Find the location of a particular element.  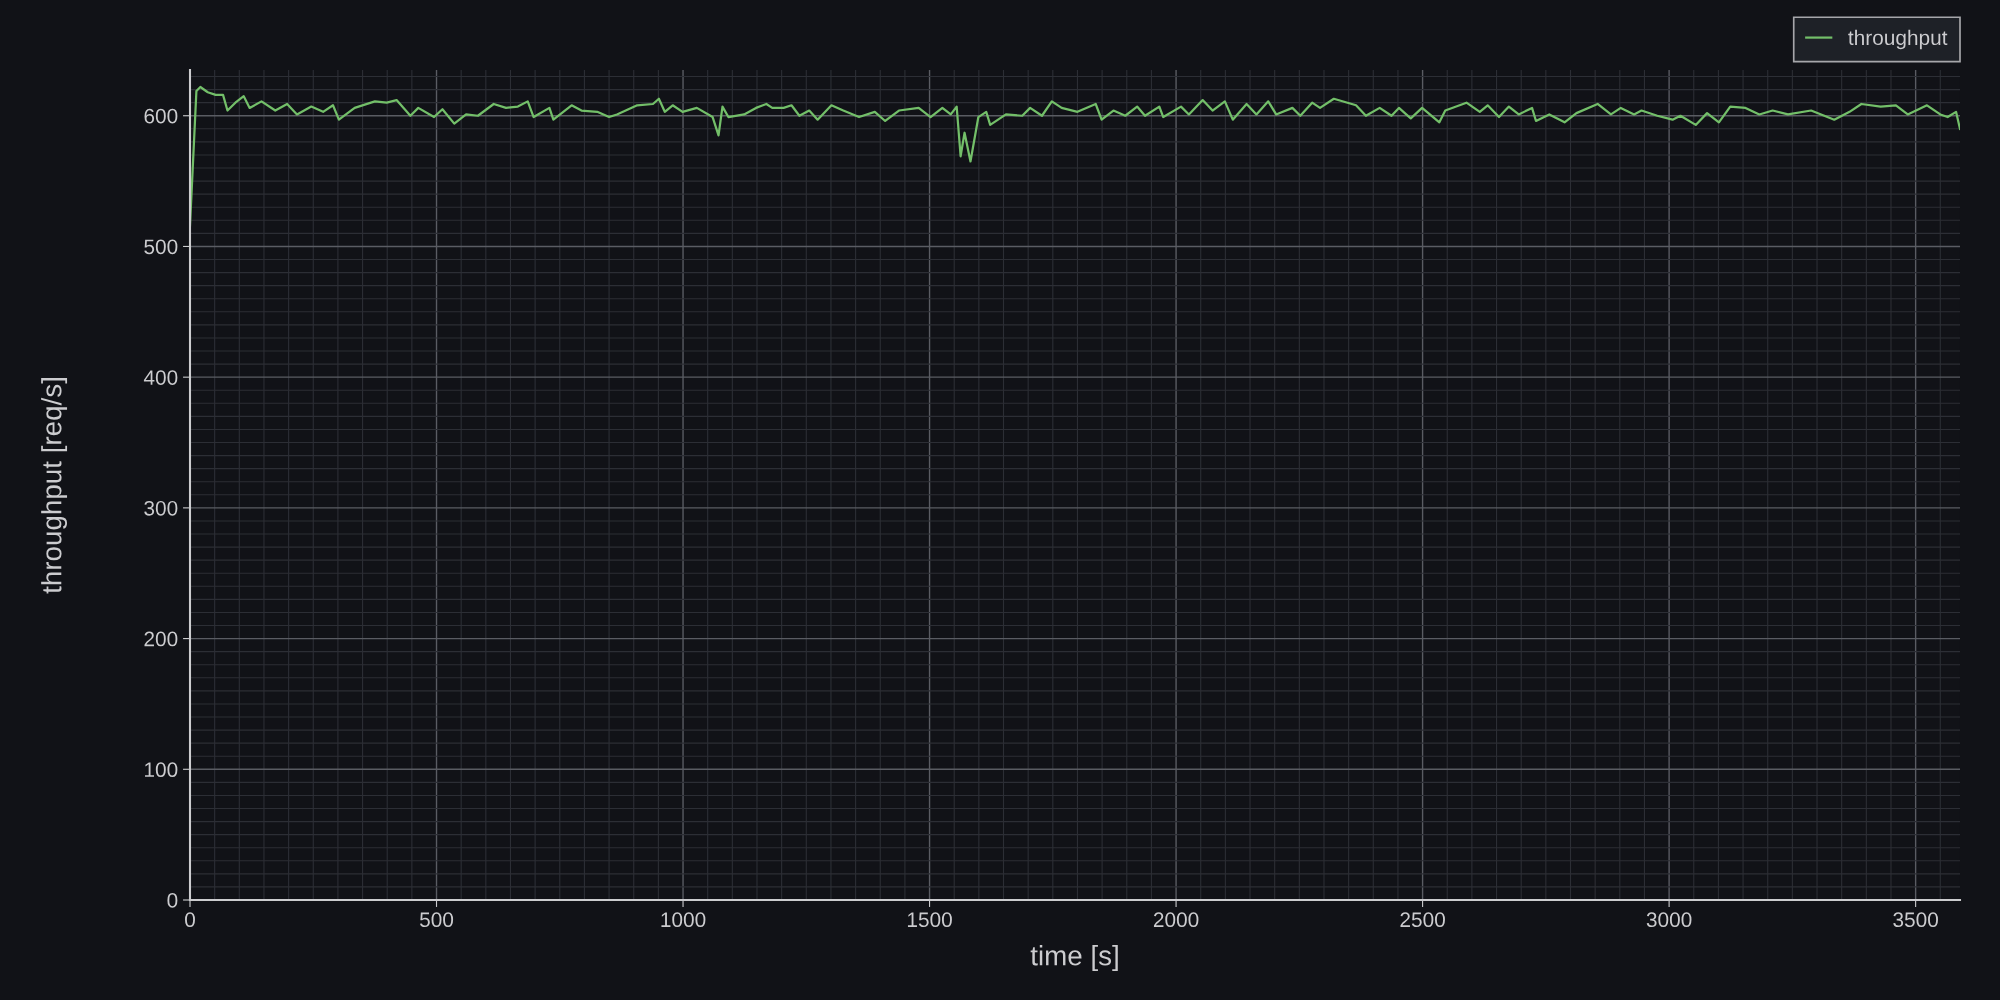

y-tick-label: 400 is located at coordinates (160, 377).